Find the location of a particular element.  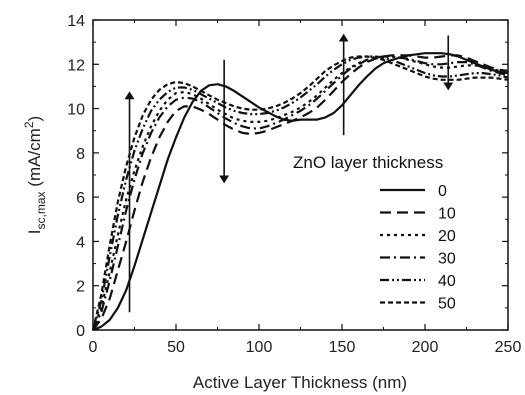

x-tick-label: 150 is located at coordinates (342, 347).